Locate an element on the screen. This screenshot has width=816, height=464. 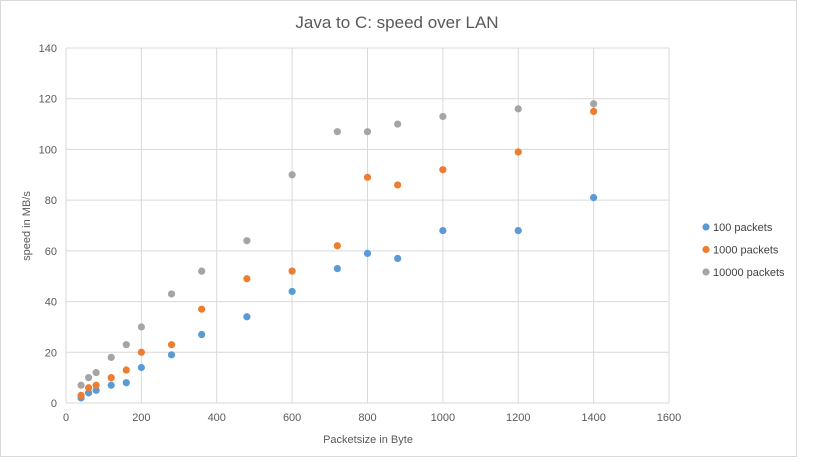
x-tick-label: 800 is located at coordinates (367, 418).